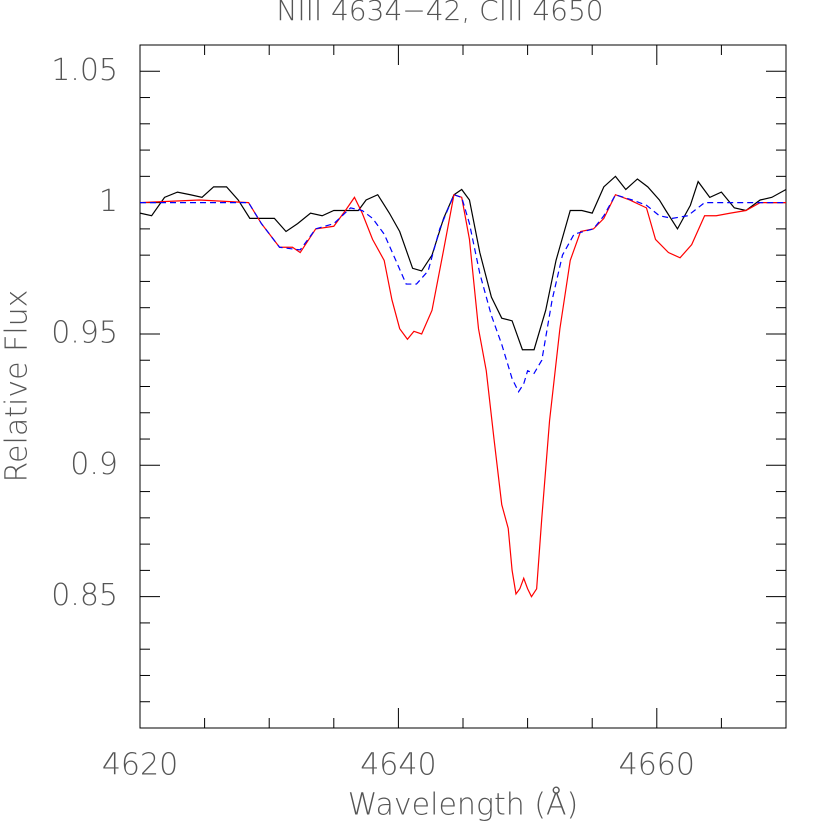 The width and height of the screenshot is (830, 830). I want to click on y-tick-label: 1.05, so click(84, 70).